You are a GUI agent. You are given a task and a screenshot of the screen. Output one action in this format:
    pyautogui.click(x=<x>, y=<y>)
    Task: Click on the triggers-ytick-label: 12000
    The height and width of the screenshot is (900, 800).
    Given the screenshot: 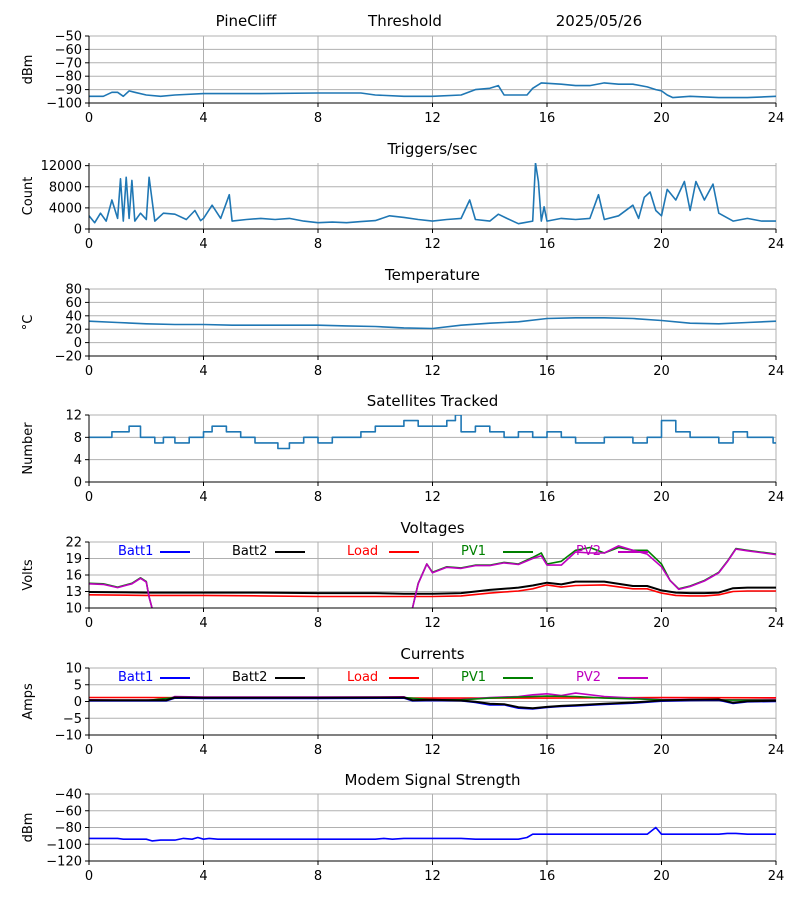 What is the action you would take?
    pyautogui.click(x=61, y=166)
    